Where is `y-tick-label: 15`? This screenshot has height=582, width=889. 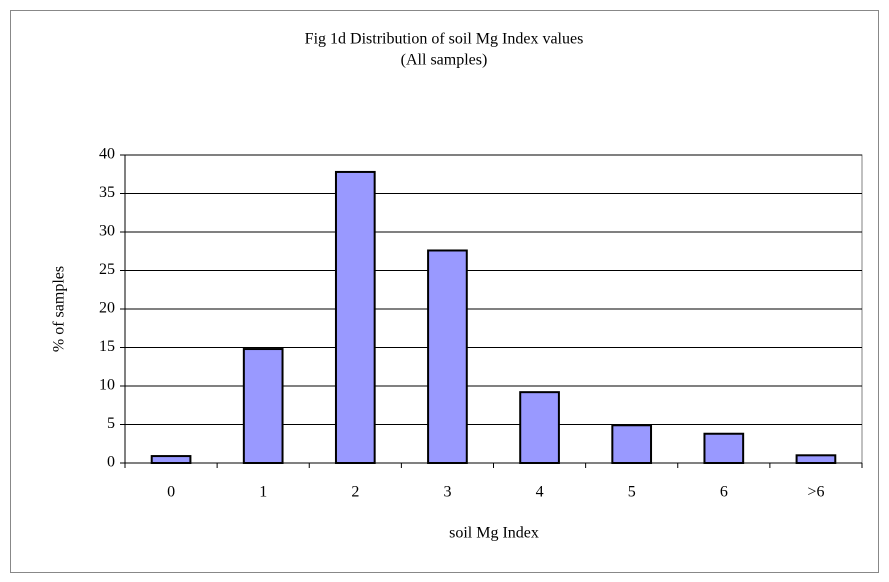 y-tick-label: 15 is located at coordinates (107, 346).